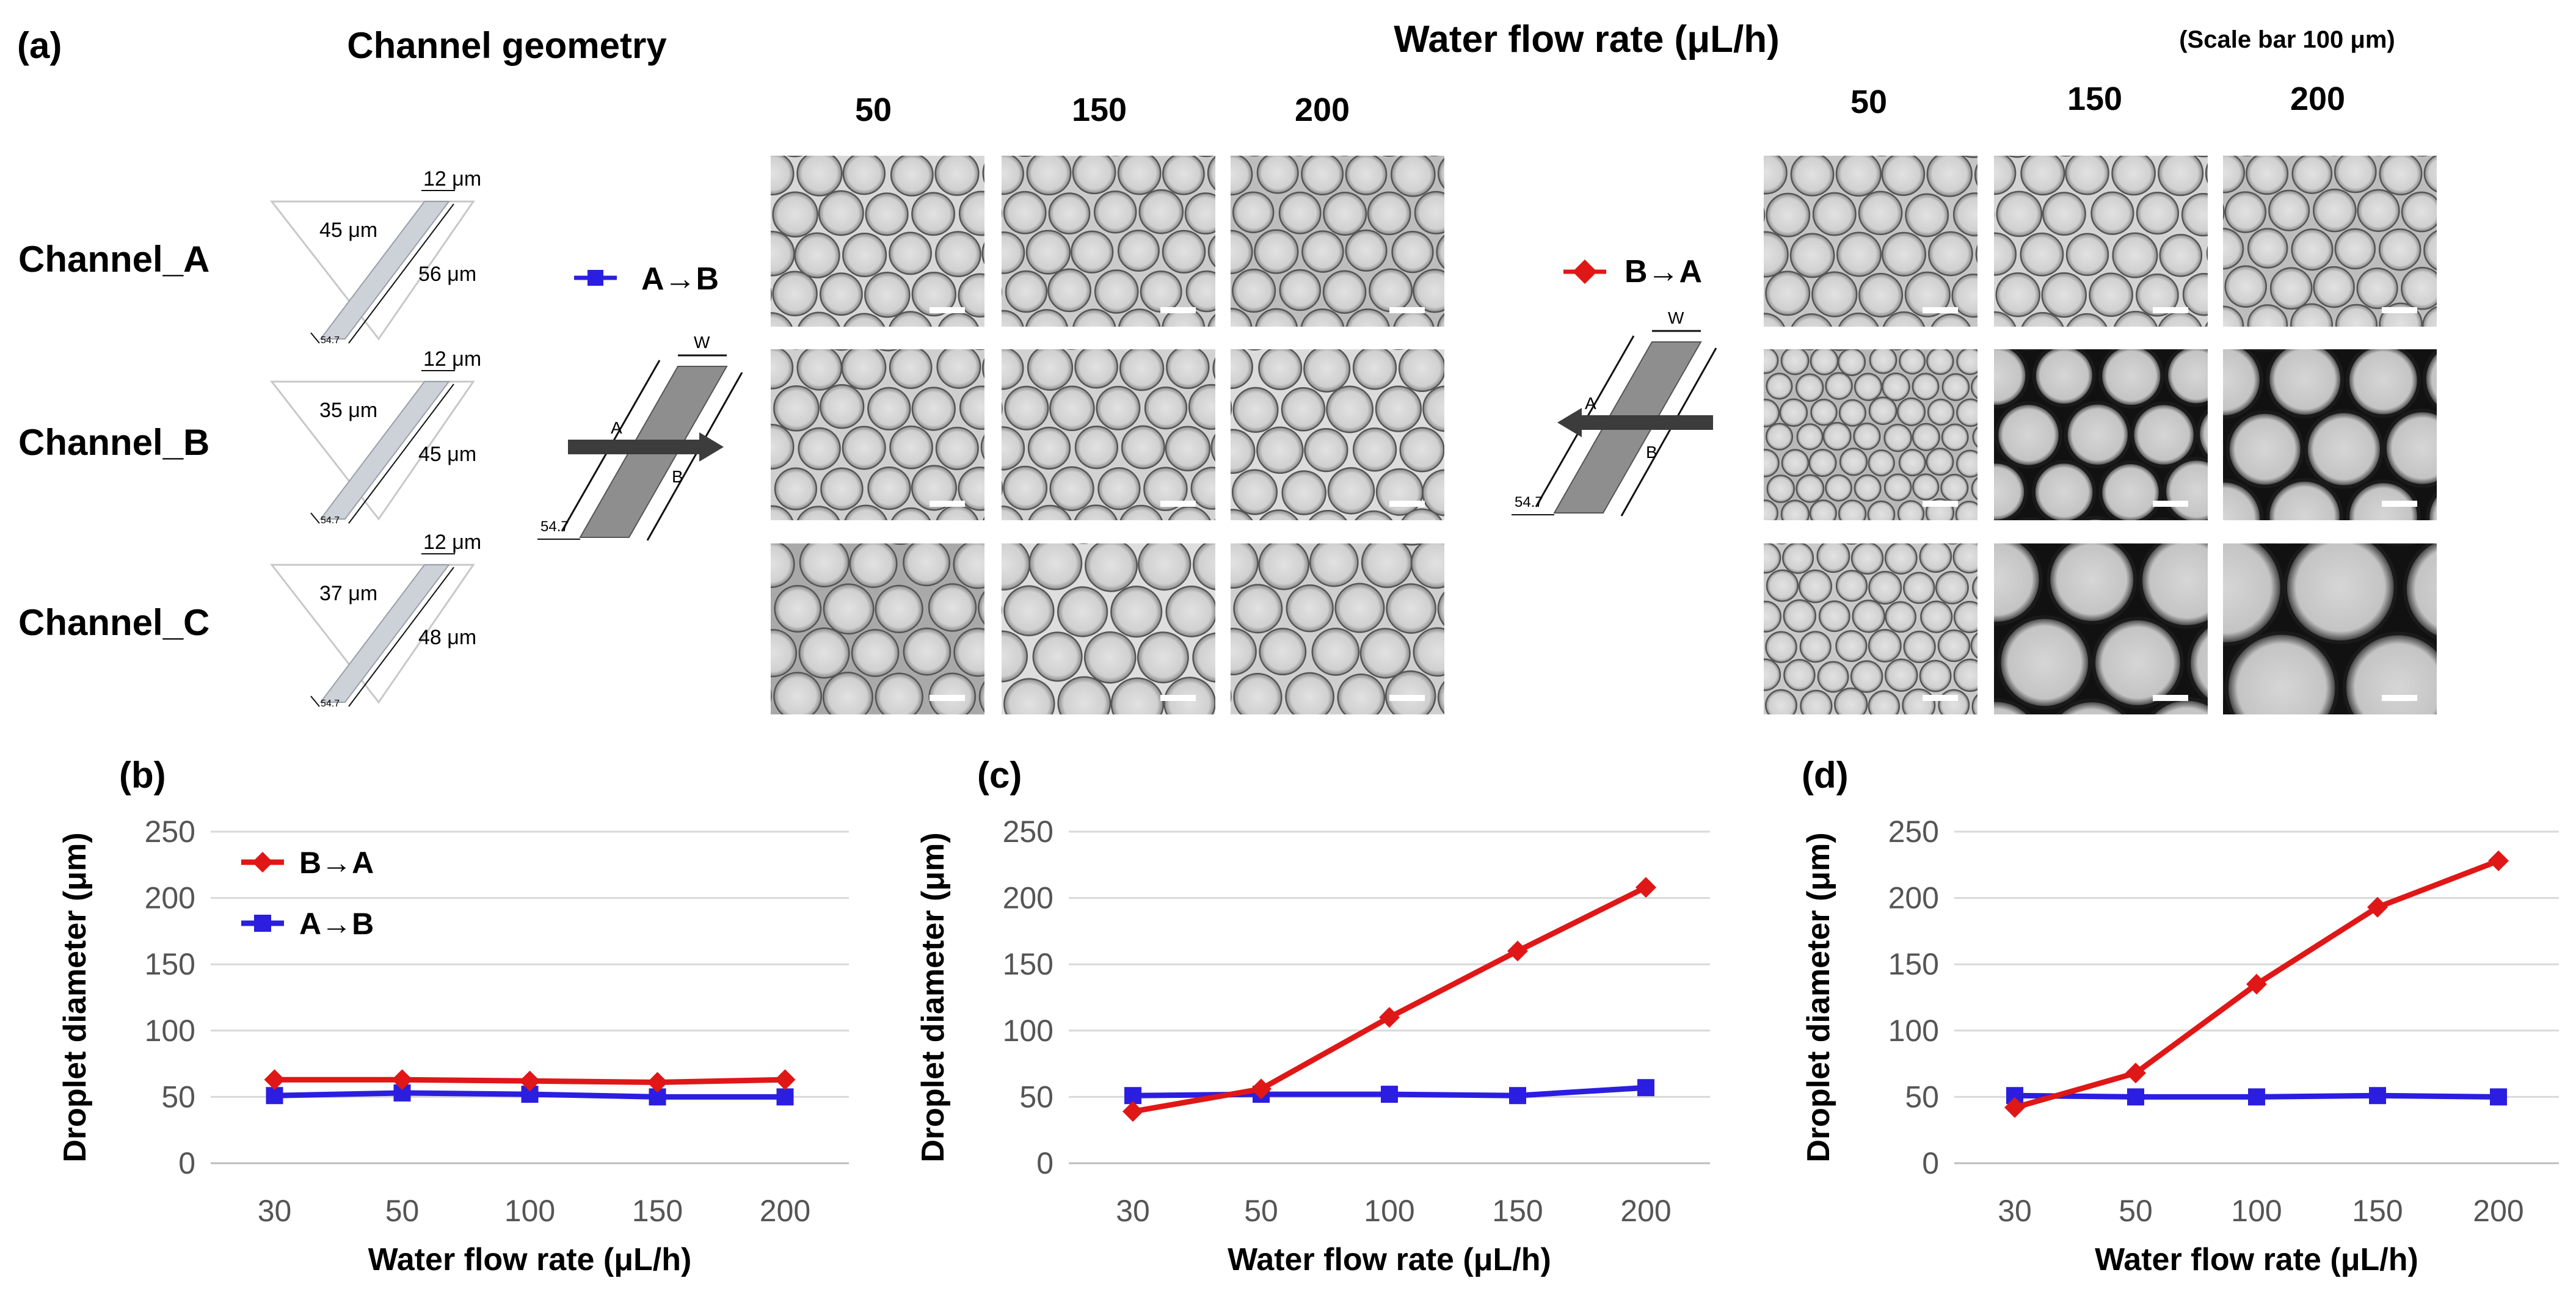 The height and width of the screenshot is (1300, 2576). What do you see at coordinates (1028, 898) in the screenshot?
I see `y-tick-label: 200` at bounding box center [1028, 898].